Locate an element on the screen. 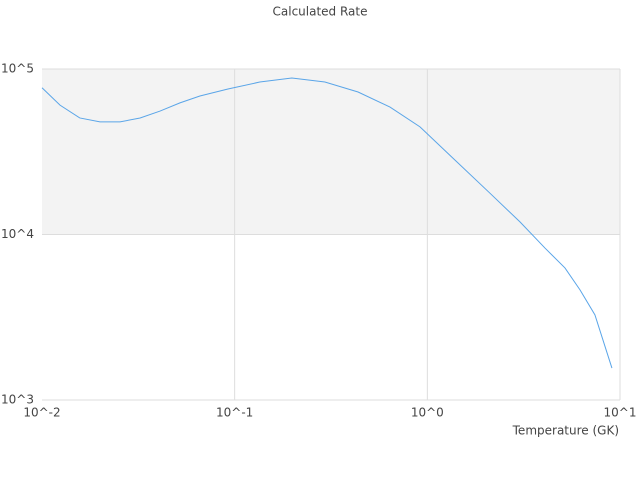 The height and width of the screenshot is (480, 640). y-tick-label: 10^3 is located at coordinates (17, 400).